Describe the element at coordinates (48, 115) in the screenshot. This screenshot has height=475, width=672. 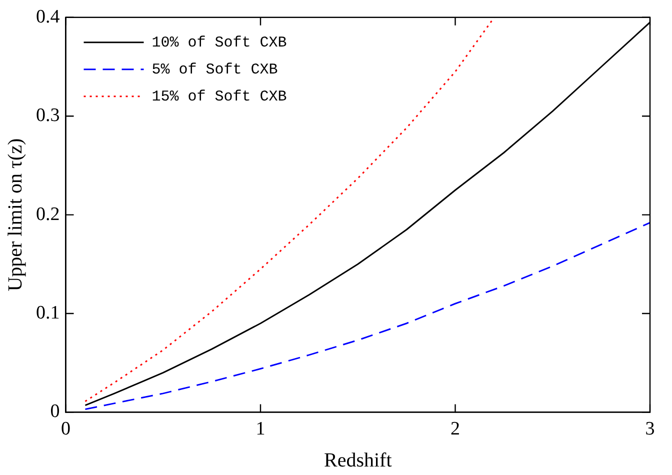
I see `y-tick-label: 0.3` at that location.